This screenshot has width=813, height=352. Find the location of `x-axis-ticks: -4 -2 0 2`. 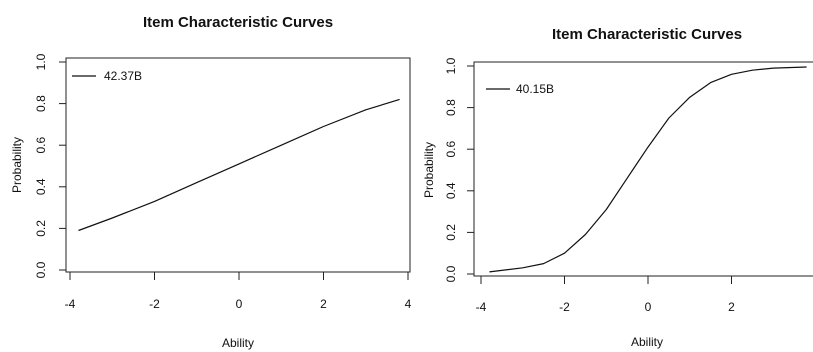

x-axis-ticks: -4 -2 0 2 is located at coordinates (605, 295).